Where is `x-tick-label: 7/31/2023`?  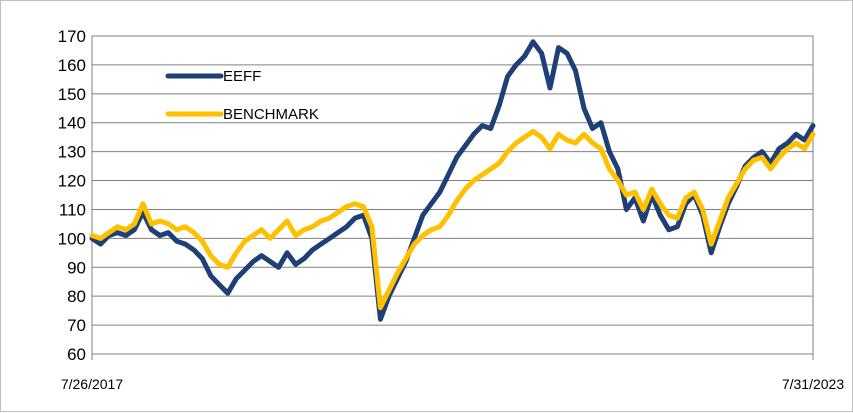
x-tick-label: 7/31/2023 is located at coordinates (813, 384).